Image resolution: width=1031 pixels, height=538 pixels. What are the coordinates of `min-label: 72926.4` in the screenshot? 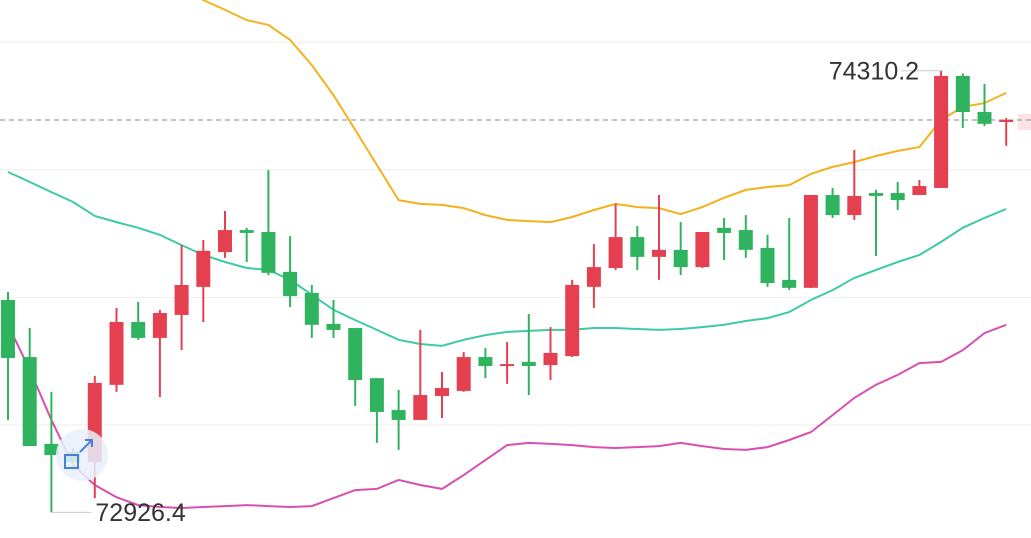 It's located at (140, 513).